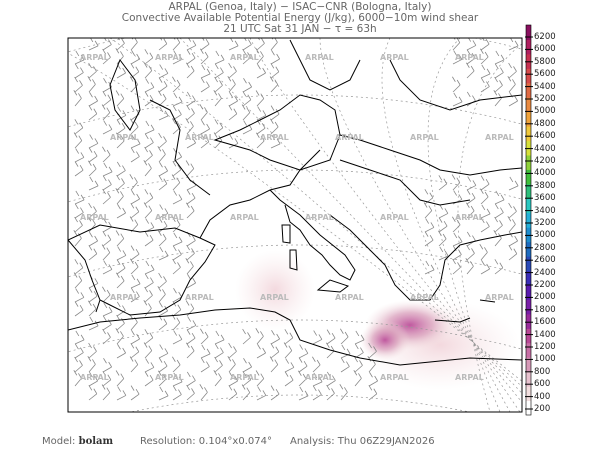  I want to click on model-info: Model: bolam, so click(77, 441).